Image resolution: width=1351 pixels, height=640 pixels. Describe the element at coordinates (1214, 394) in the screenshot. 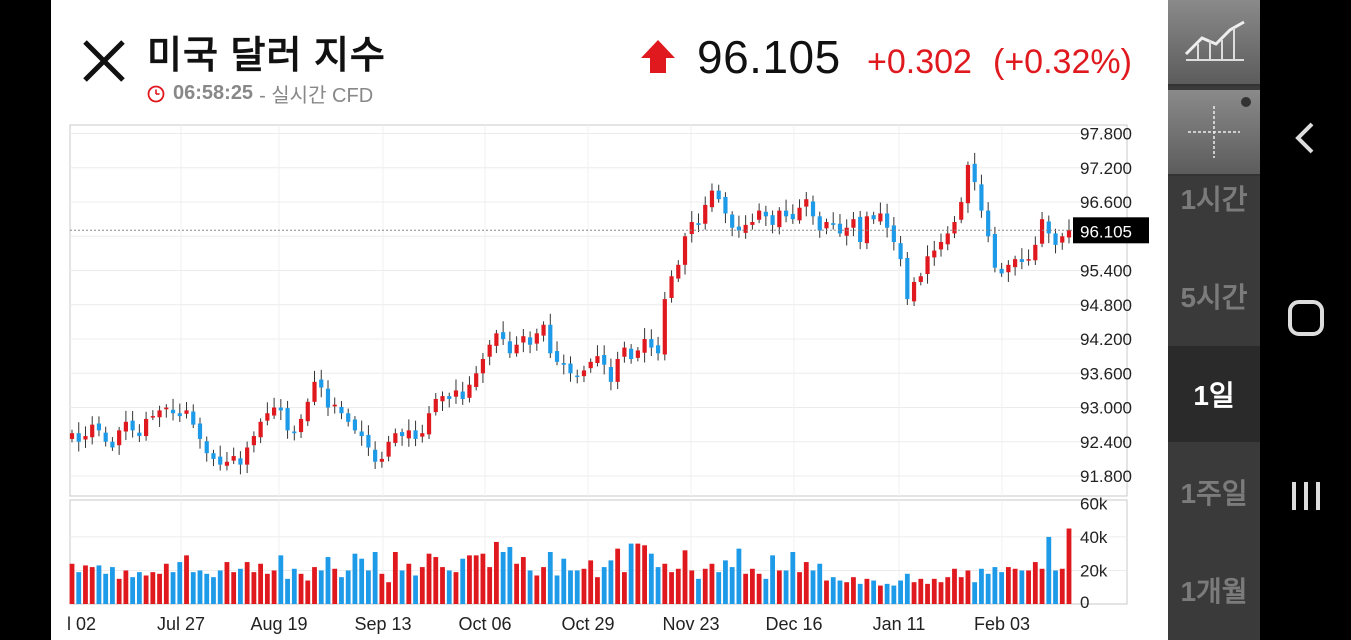

I see `timeframe-1d: 1일` at that location.